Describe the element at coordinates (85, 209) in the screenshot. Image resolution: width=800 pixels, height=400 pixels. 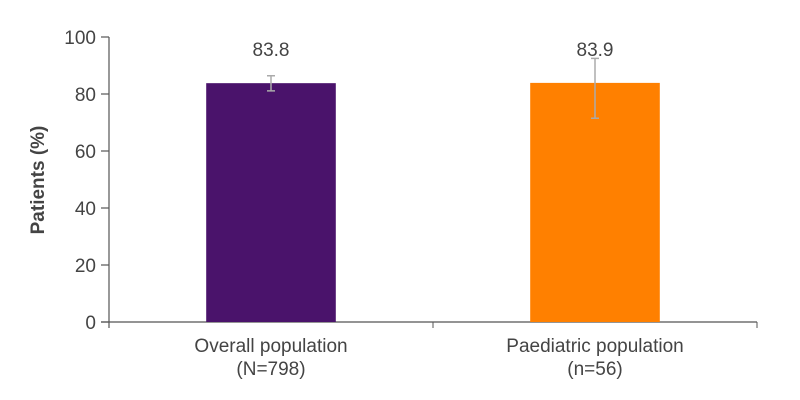
I see `y-tick-label: 40` at that location.